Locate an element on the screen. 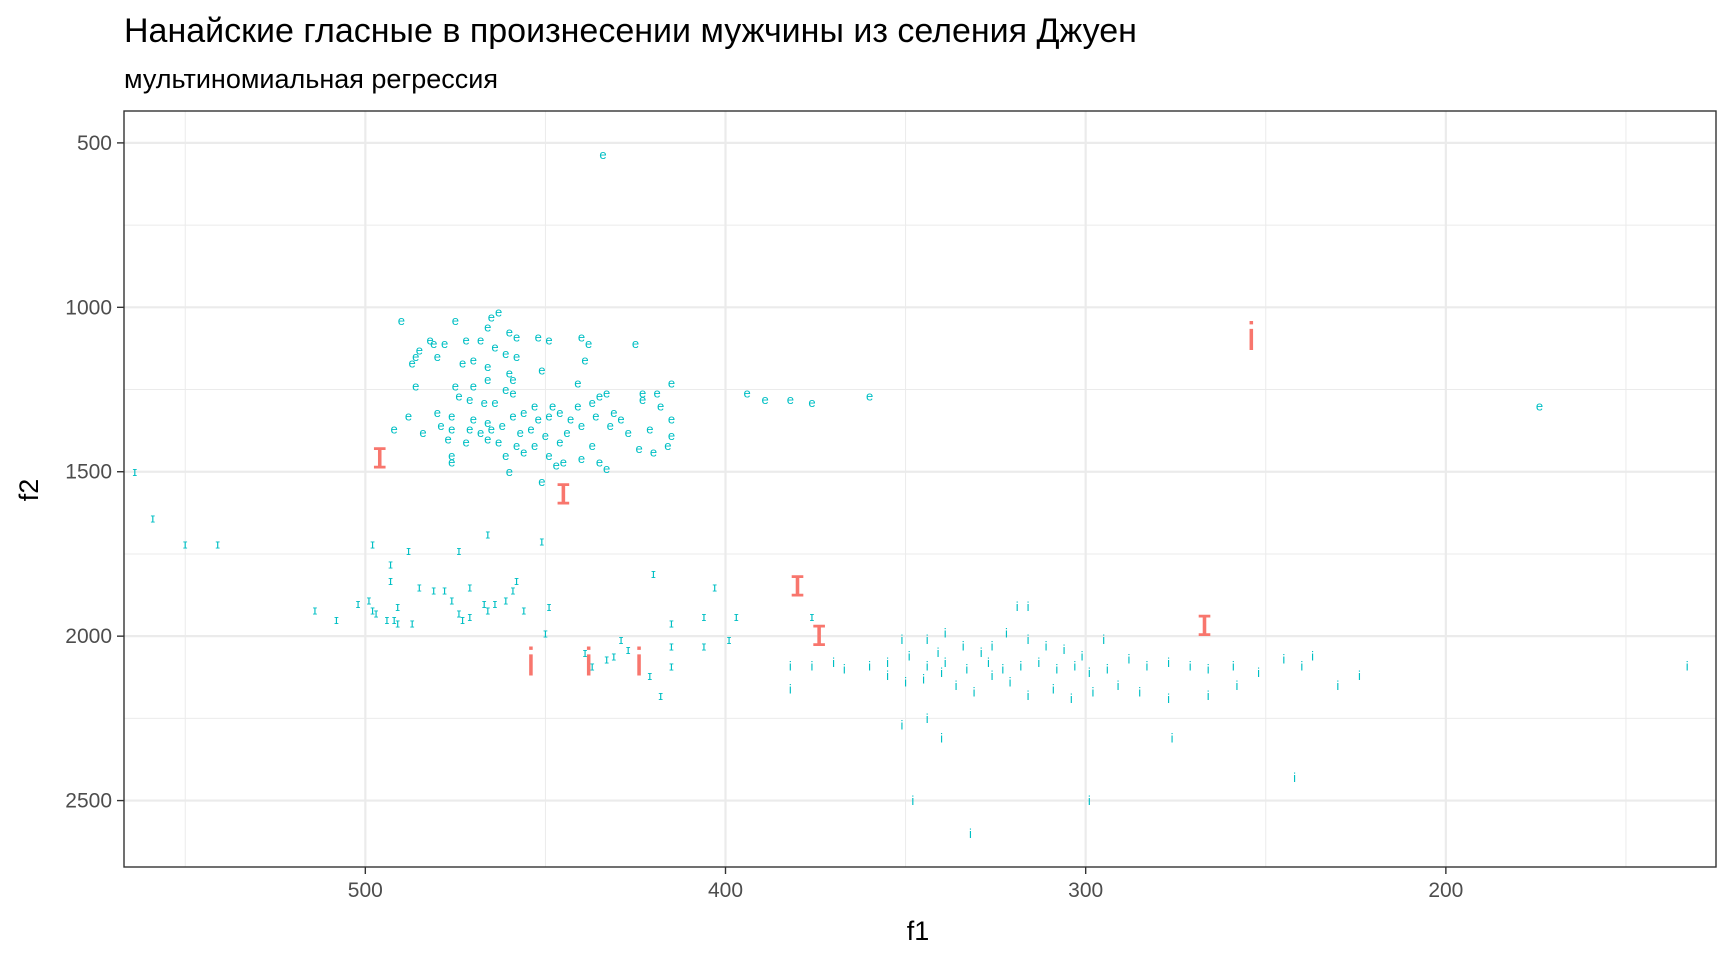 The image size is (1728, 960). misclassified-point: ɪ is located at coordinates (1204, 623).